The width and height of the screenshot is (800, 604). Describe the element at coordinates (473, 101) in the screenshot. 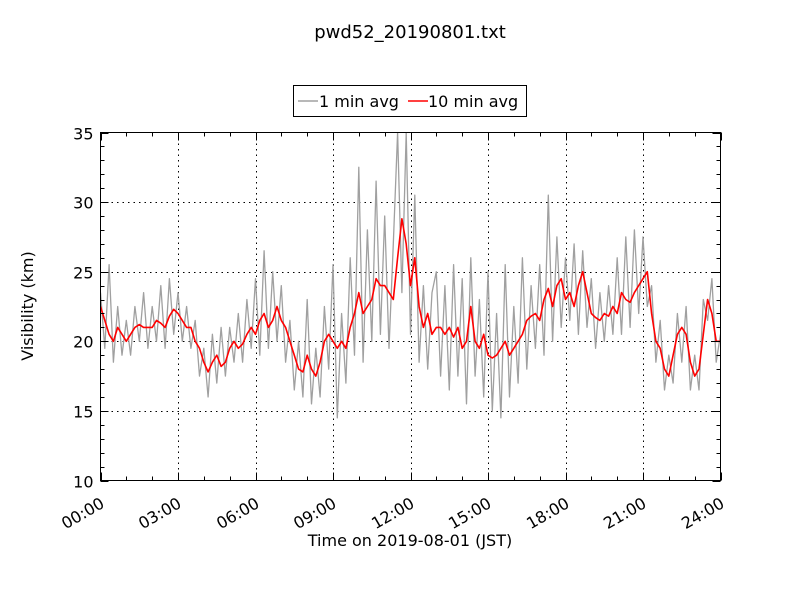

I see `legend-label-10min: 10 min avg` at that location.